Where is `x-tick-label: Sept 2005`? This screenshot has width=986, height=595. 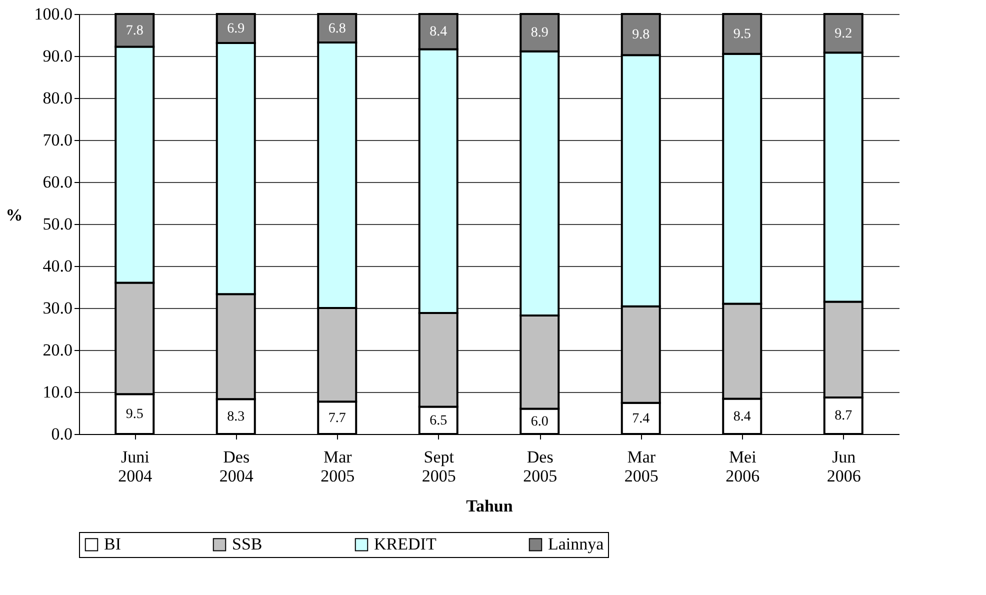
x-tick-label: Sept 2005 is located at coordinates (439, 467).